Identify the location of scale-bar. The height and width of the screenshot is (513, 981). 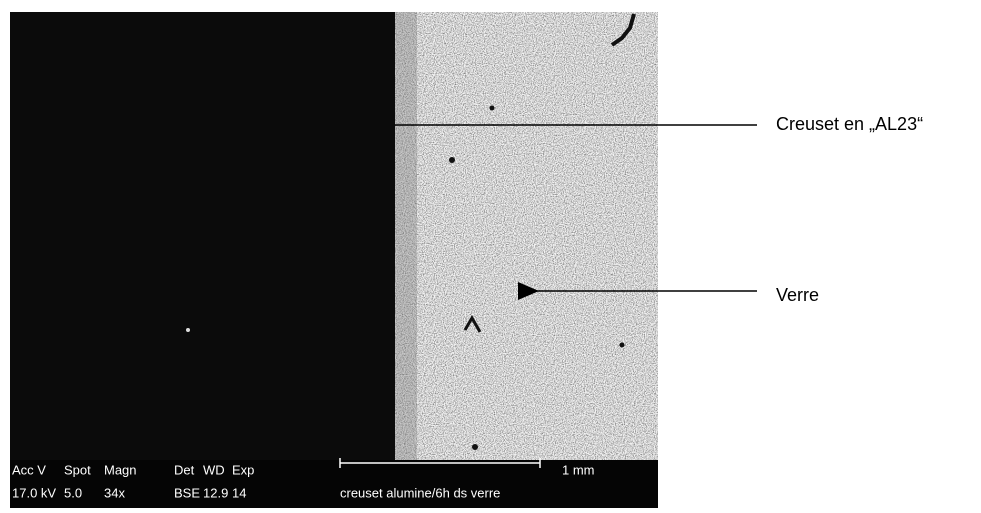
(440, 463).